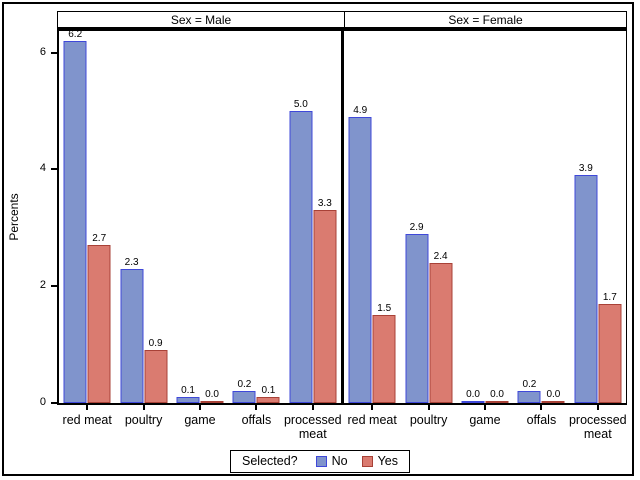  I want to click on bar--male-yes-game: 0.0, so click(212, 396).